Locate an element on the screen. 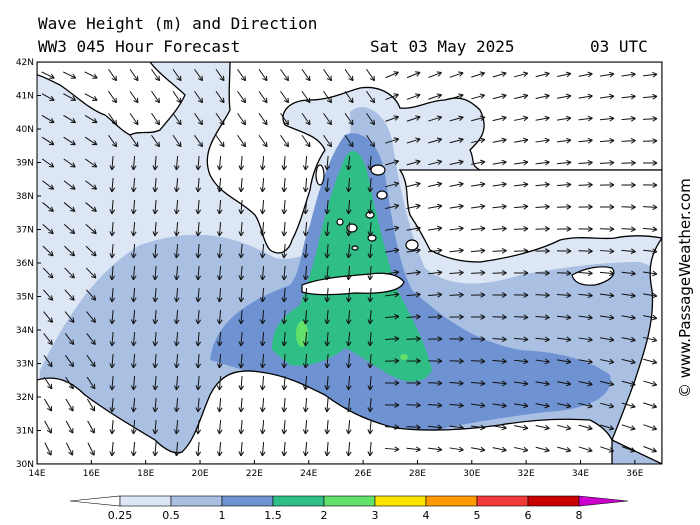 This screenshot has height=525, width=700. wave-zone-3m is located at coordinates (404, 357).